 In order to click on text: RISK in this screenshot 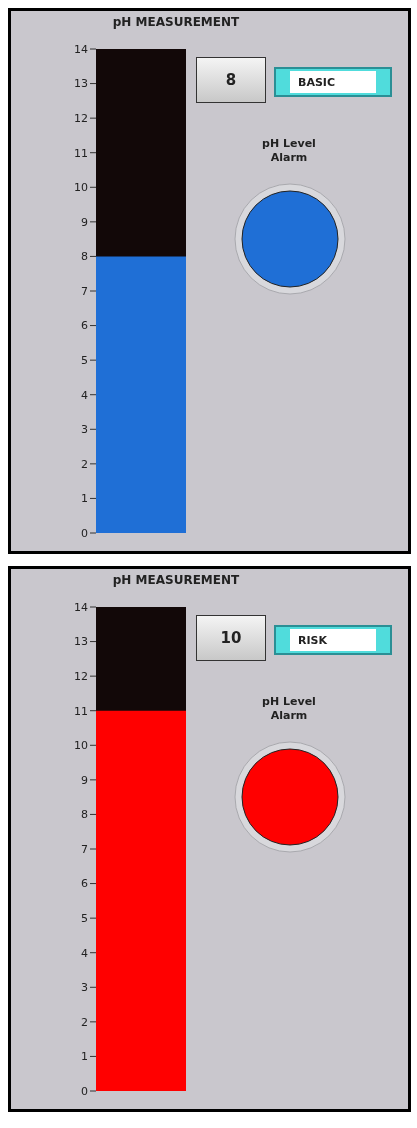, I will do `click(333, 640)`.